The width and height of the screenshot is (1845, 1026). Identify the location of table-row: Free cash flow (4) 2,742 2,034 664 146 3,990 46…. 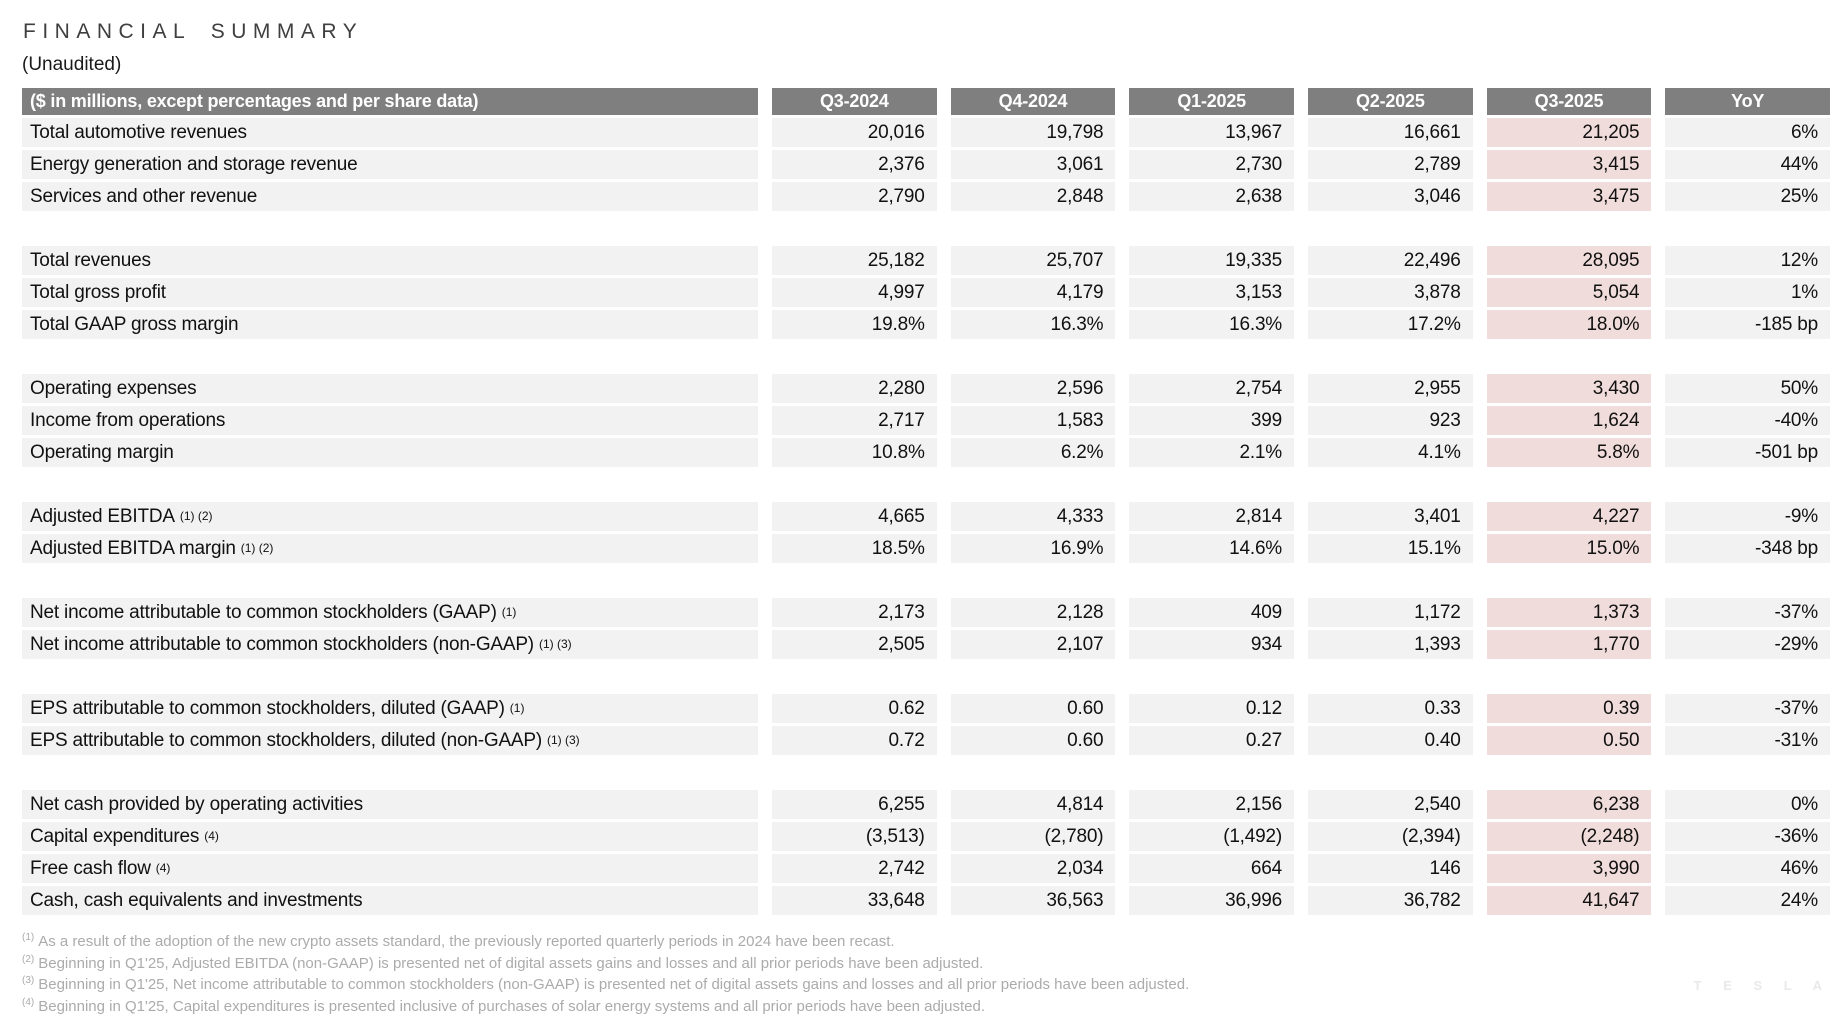
(926, 868).